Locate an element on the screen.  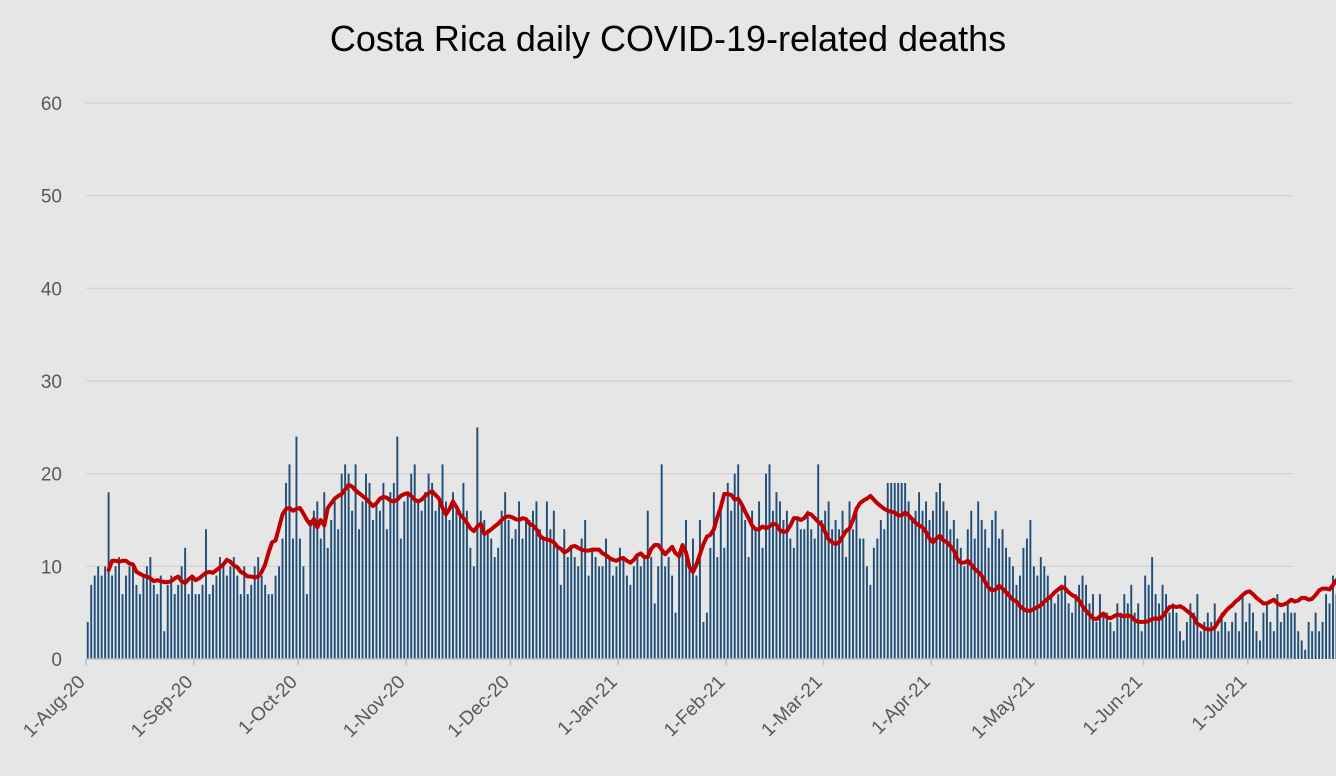
x-tick-label: 1-Dec-20 is located at coordinates (479, 707).